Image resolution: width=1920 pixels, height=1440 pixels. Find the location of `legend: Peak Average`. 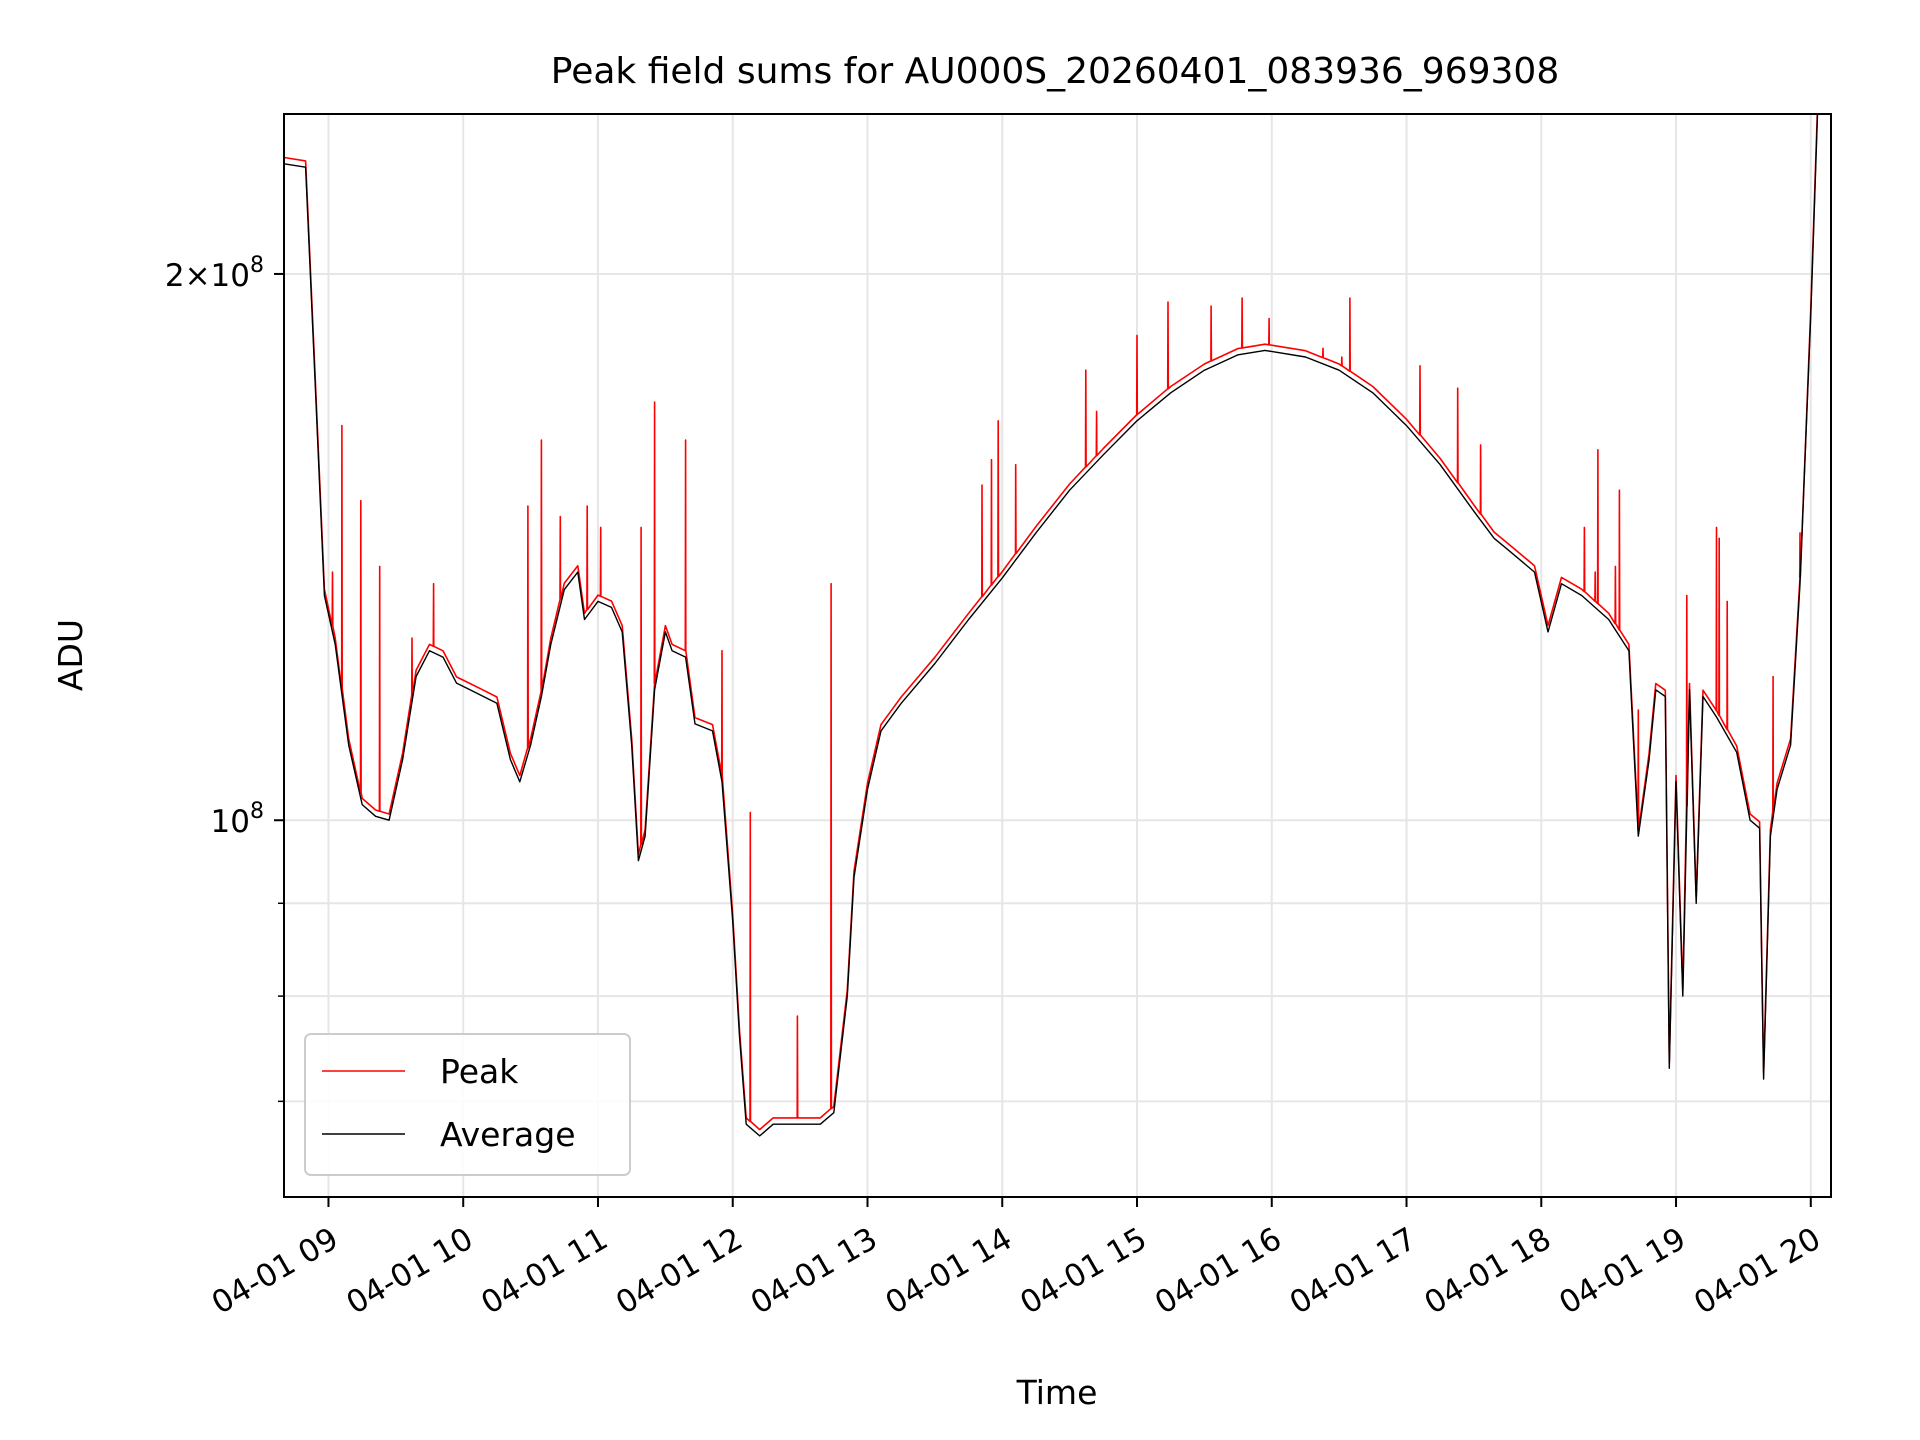

legend: Peak Average is located at coordinates (467, 1104).